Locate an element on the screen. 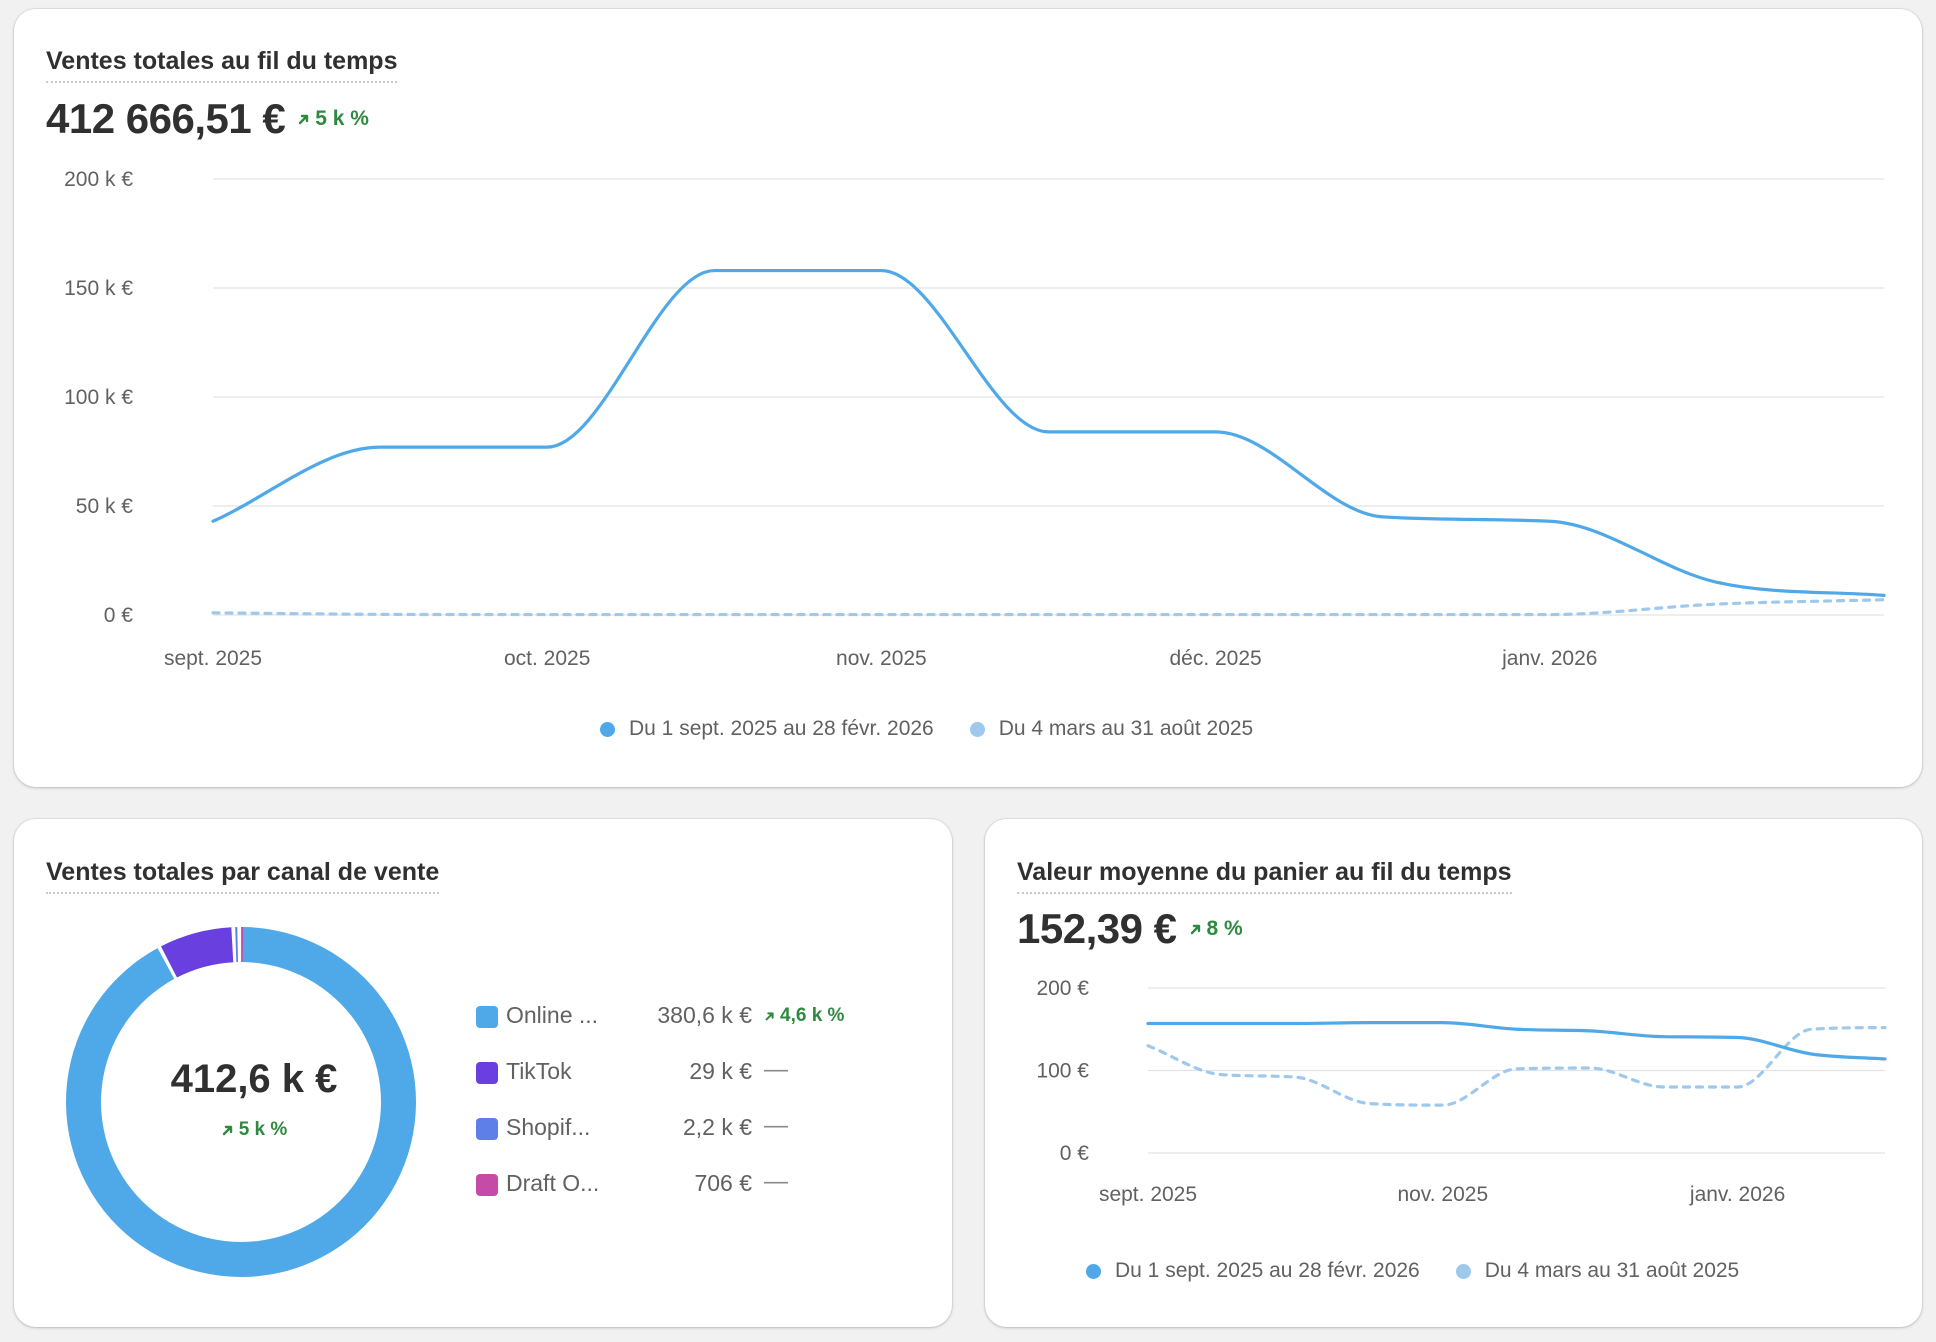 The image size is (1936, 1342). channel-change-up: 4,6 k % is located at coordinates (804, 1016).